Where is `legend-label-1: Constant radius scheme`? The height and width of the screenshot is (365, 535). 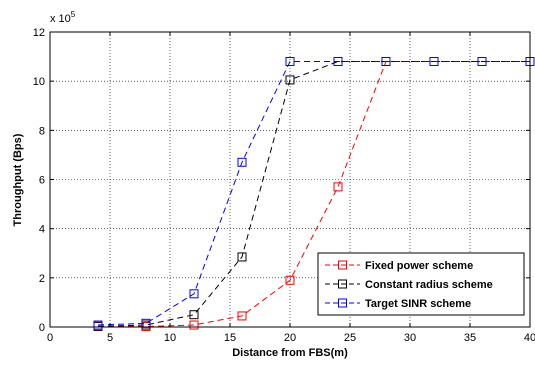
legend-label-1: Constant radius scheme is located at coordinates (429, 285).